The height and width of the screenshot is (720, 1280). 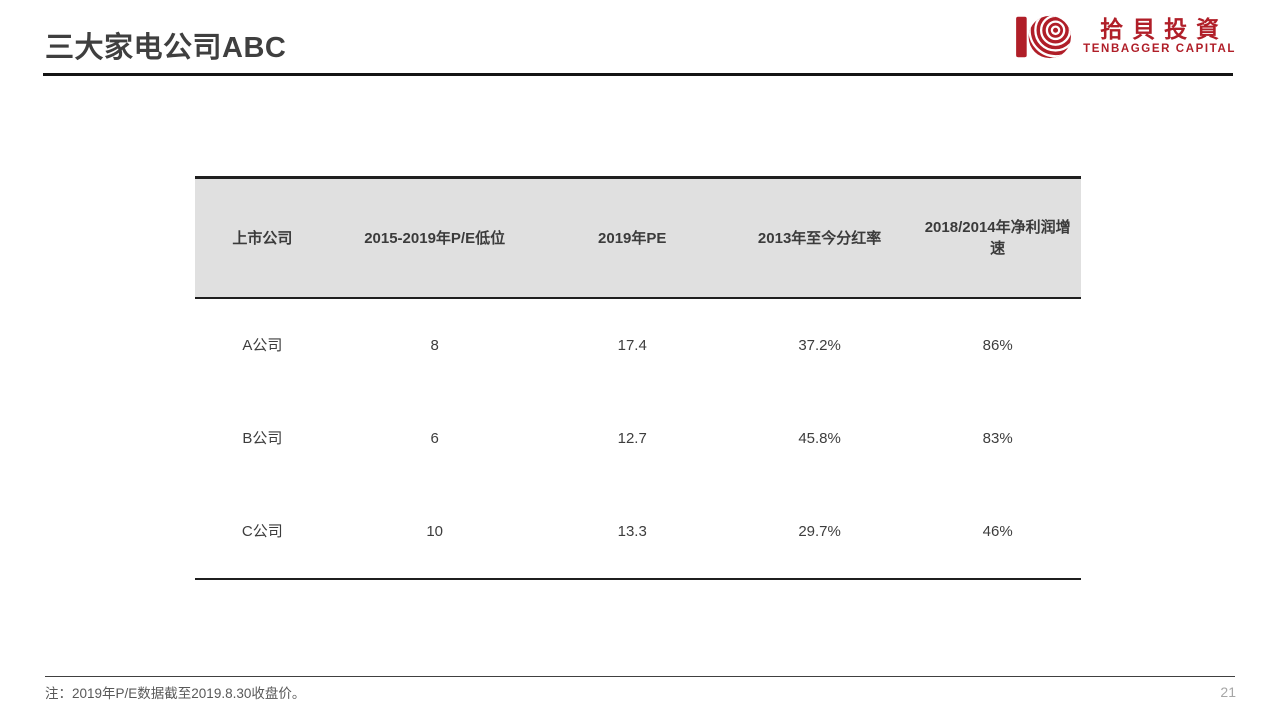 I want to click on cell-dividend-ratio: 37.2%, so click(x=819, y=345).